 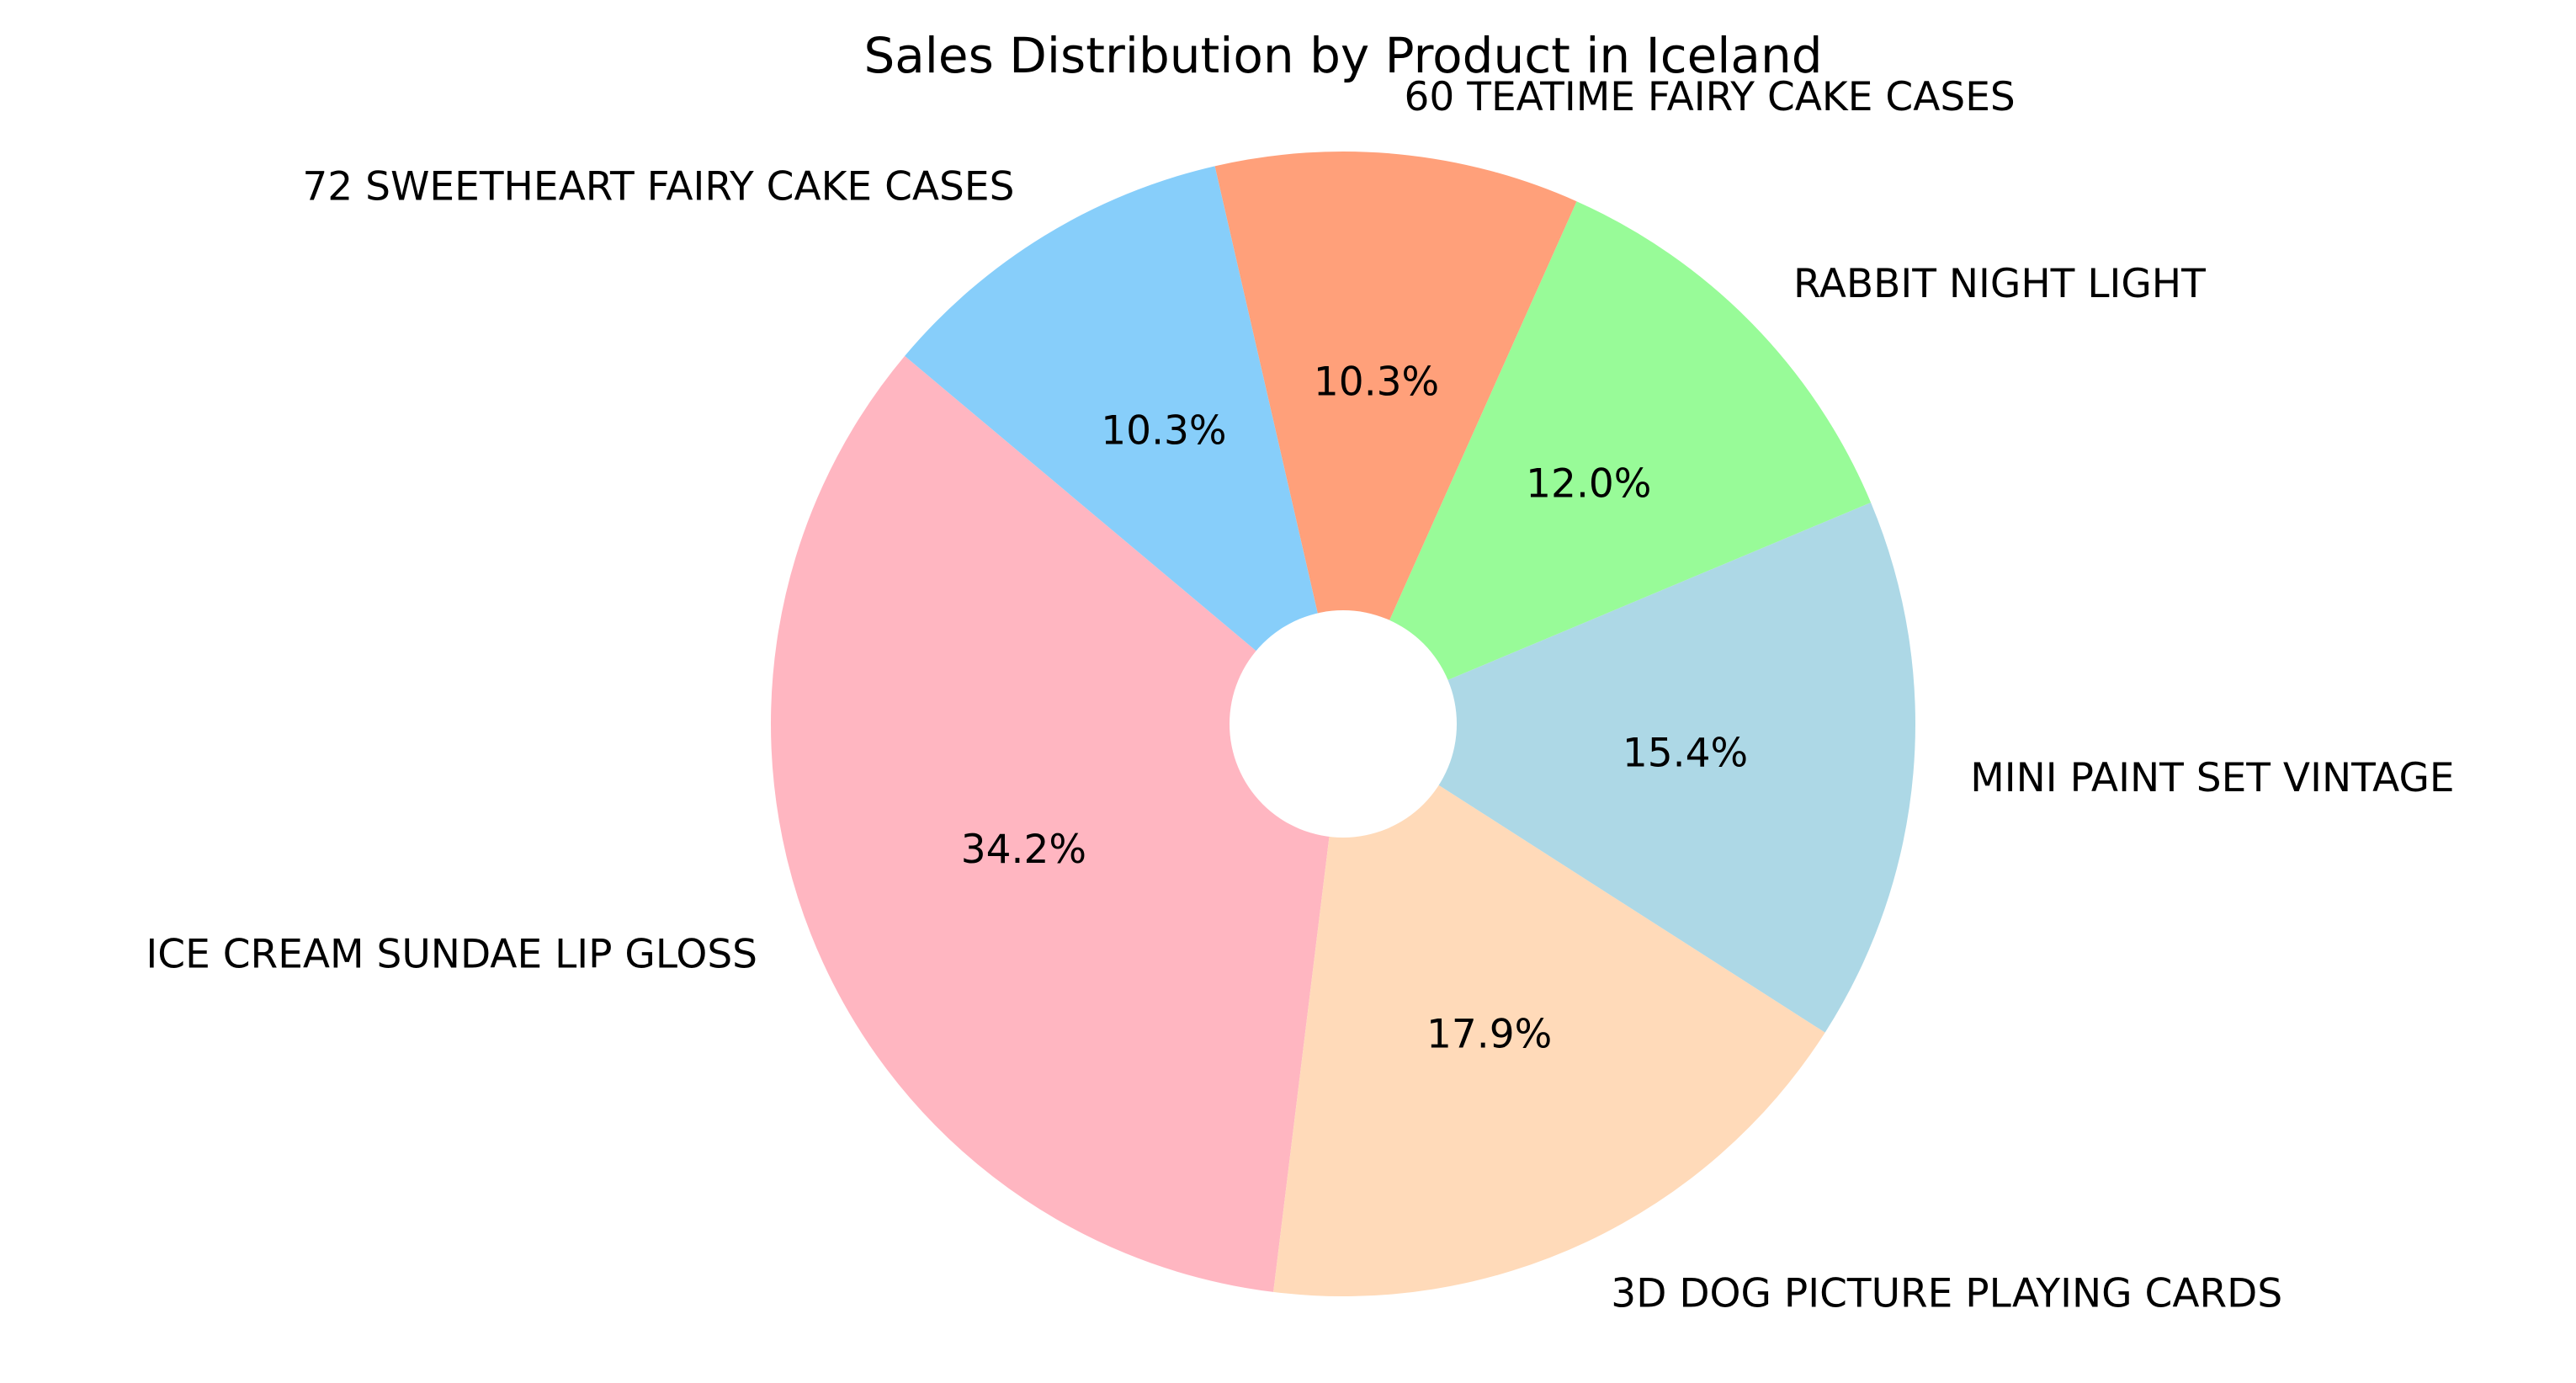 I want to click on pie-value-label: 34.2%, so click(x=1024, y=850).